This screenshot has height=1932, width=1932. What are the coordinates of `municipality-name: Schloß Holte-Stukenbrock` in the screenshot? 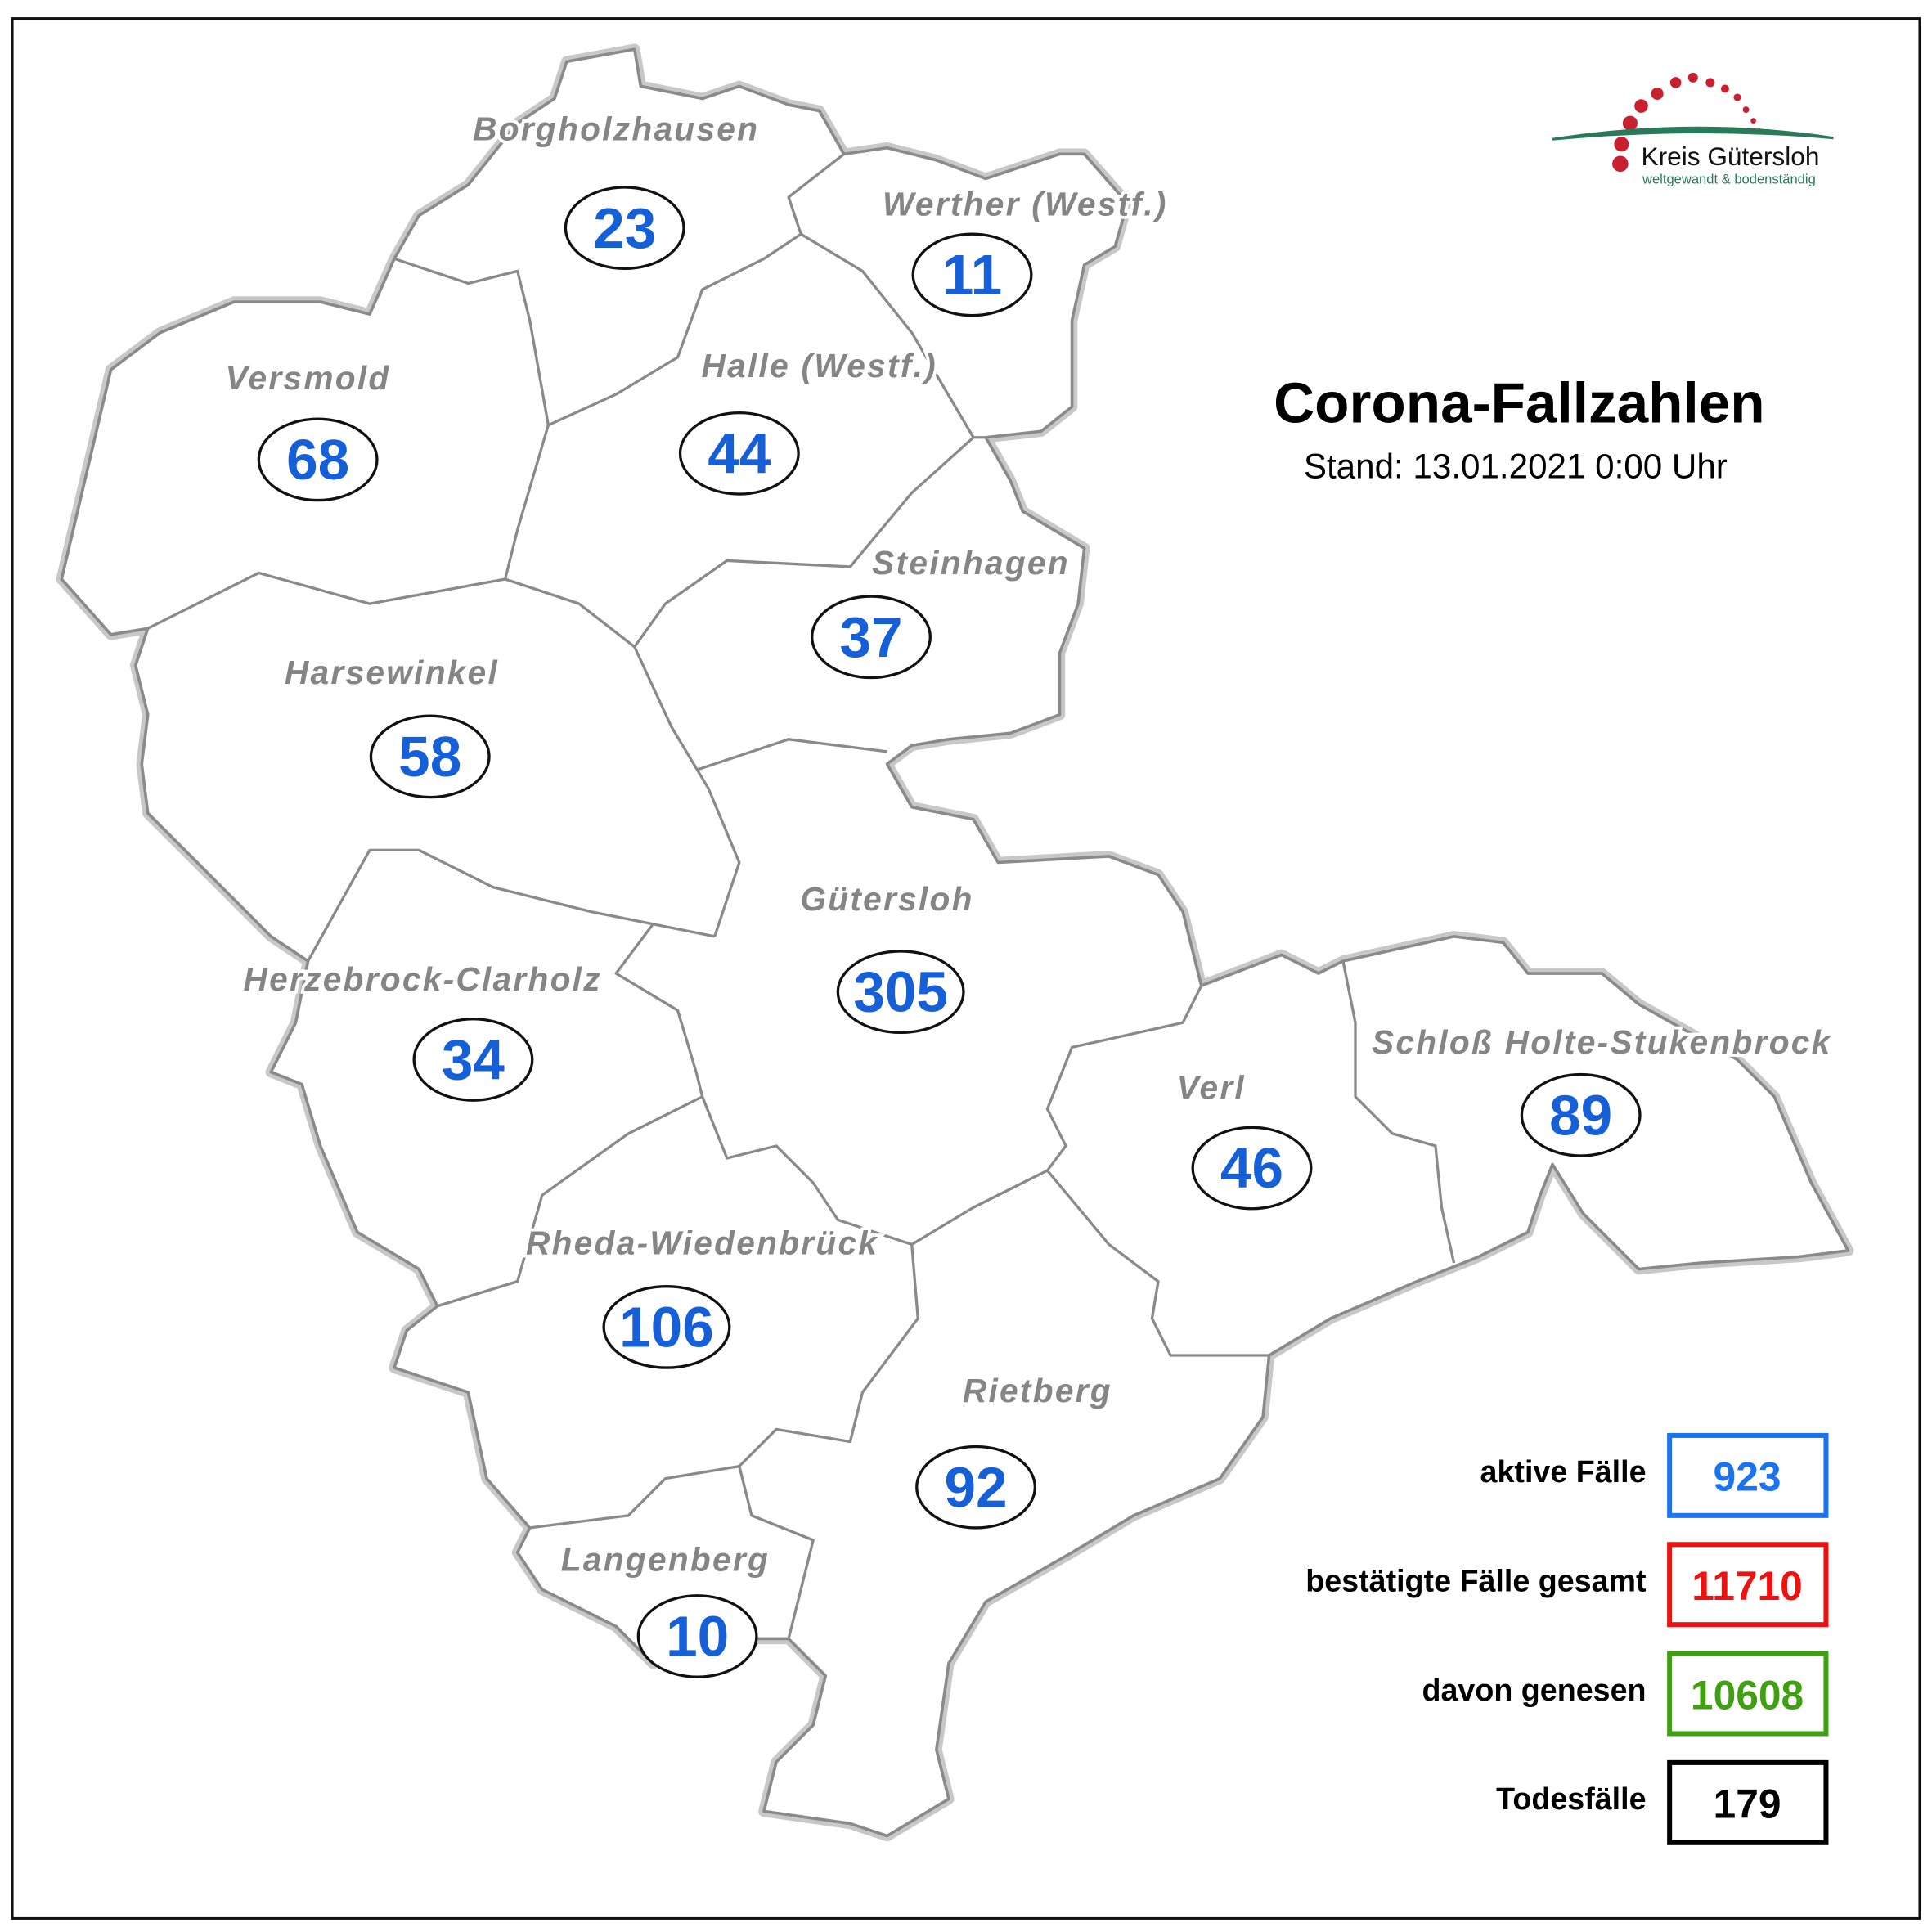 It's located at (1602, 1042).